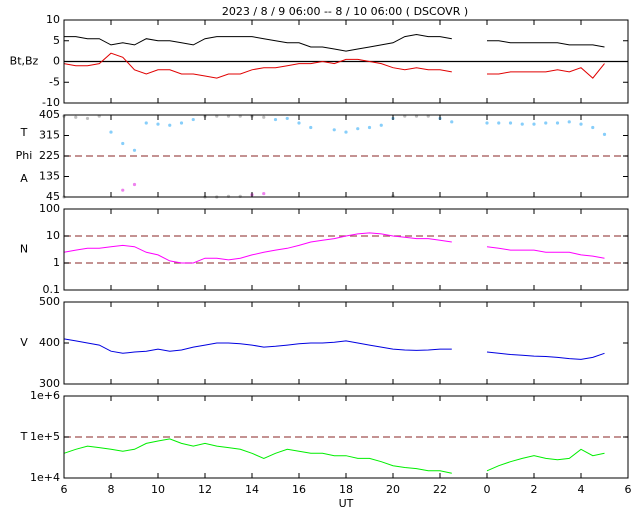 The height and width of the screenshot is (512, 640). Describe the element at coordinates (393, 489) in the screenshot. I see `x-tick-label: 20` at that location.